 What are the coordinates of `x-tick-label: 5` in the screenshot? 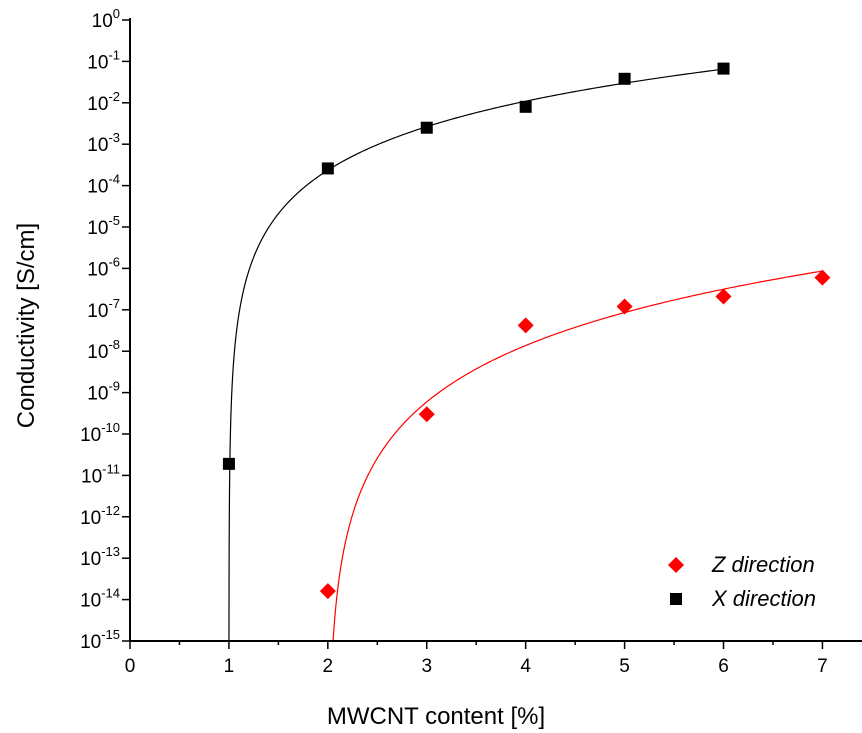 It's located at (624, 666).